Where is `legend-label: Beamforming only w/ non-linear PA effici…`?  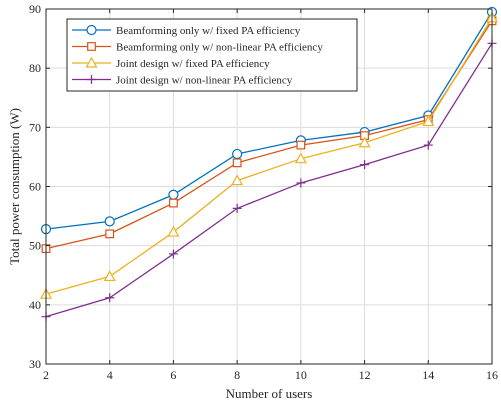 legend-label: Beamforming only w/ non-linear PA effici… is located at coordinates (219, 48).